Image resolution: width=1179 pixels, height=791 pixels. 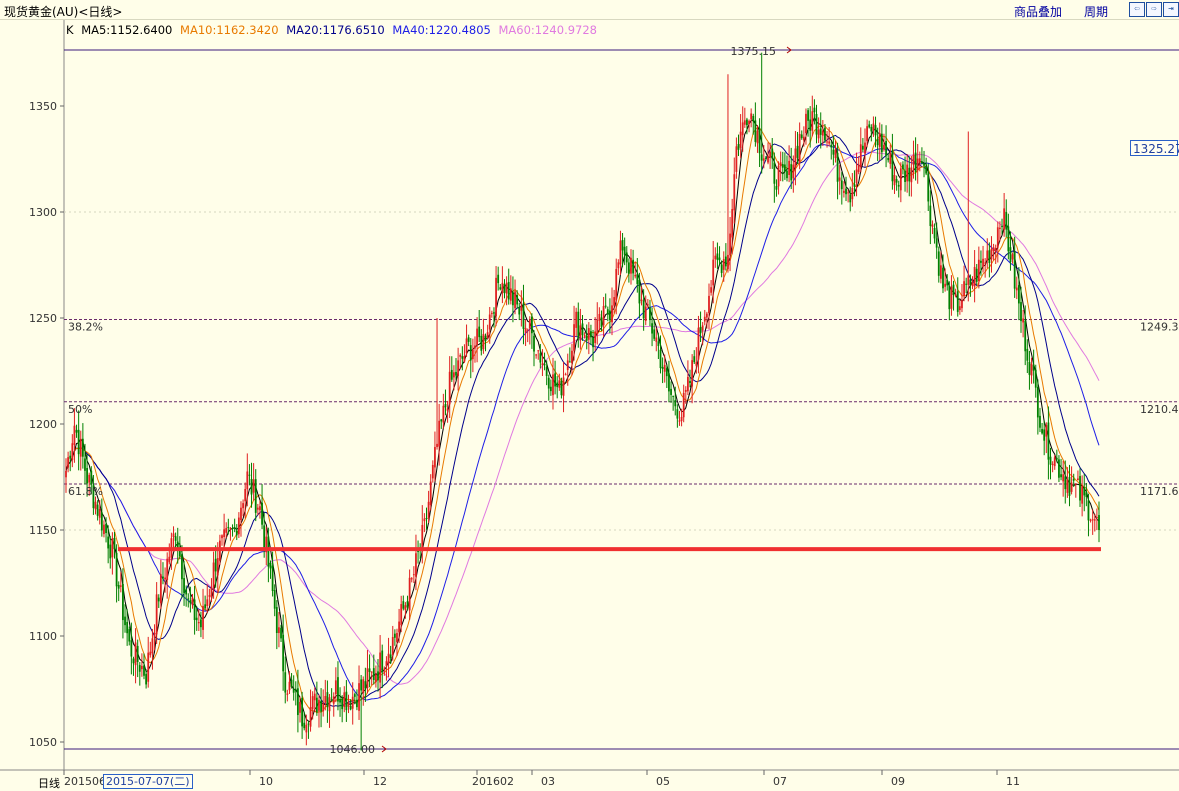 I want to click on legend-ma10: MA10:1162.3420, so click(x=229, y=30).